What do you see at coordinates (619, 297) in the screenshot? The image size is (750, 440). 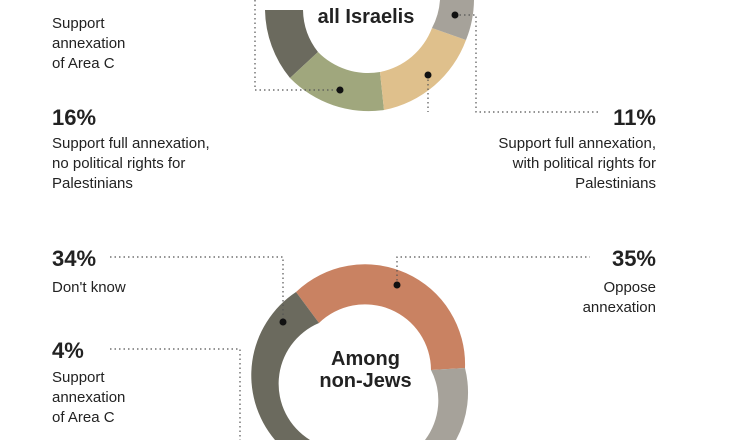 I see `label-oppose: Oppose annexation` at bounding box center [619, 297].